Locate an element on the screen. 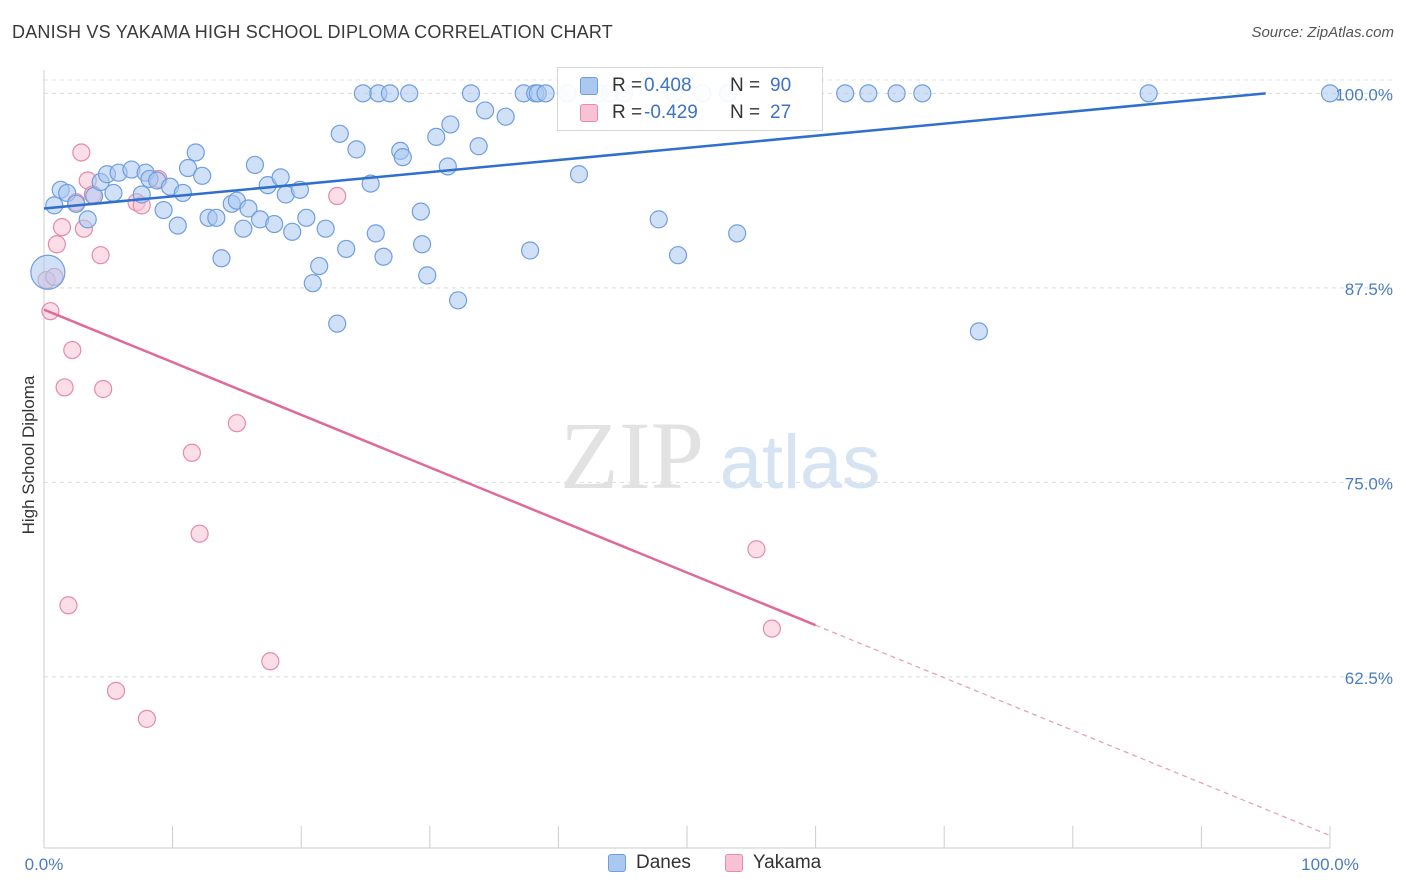  x-tick-label: 0.0% is located at coordinates (44, 864).